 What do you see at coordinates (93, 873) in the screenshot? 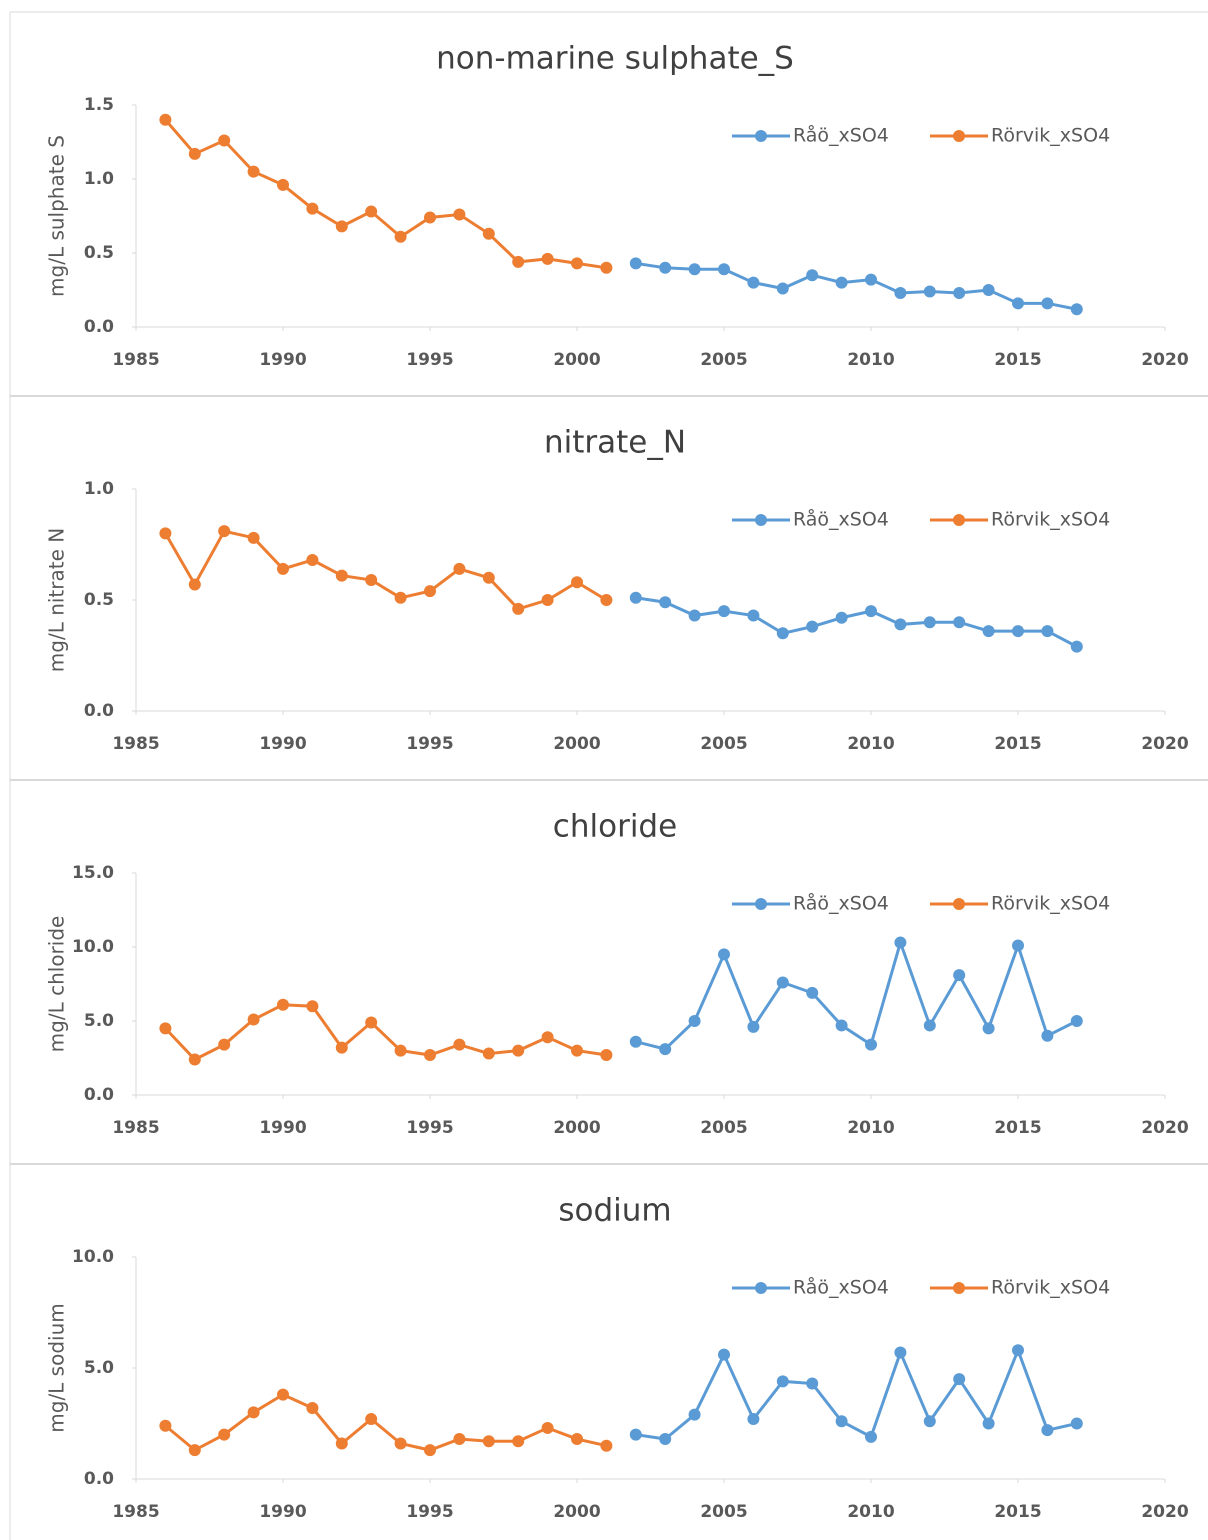
I see `y-tick-label: 15.0` at bounding box center [93, 873].